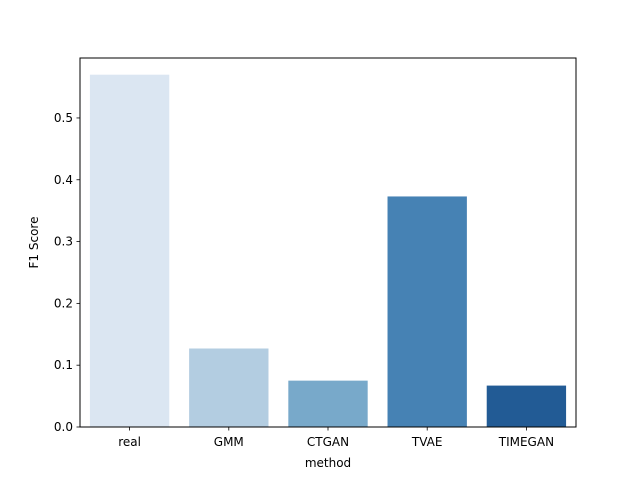 This screenshot has width=640, height=480. I want to click on y-tick-label: 0.5, so click(63, 118).